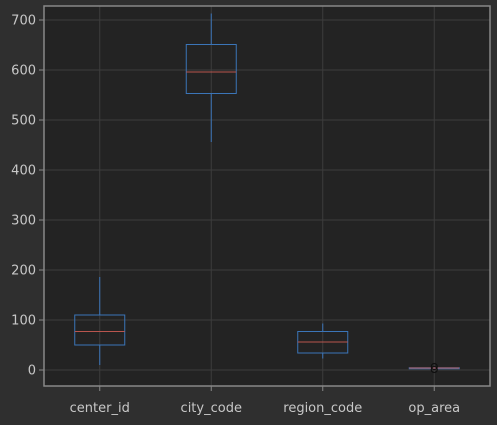 Image resolution: width=497 pixels, height=425 pixels. I want to click on x-tick-label: op_area, so click(434, 408).